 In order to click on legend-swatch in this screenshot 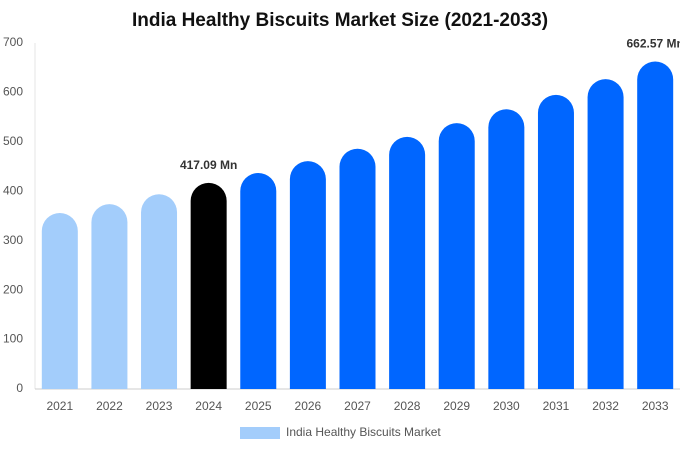, I will do `click(260, 433)`.